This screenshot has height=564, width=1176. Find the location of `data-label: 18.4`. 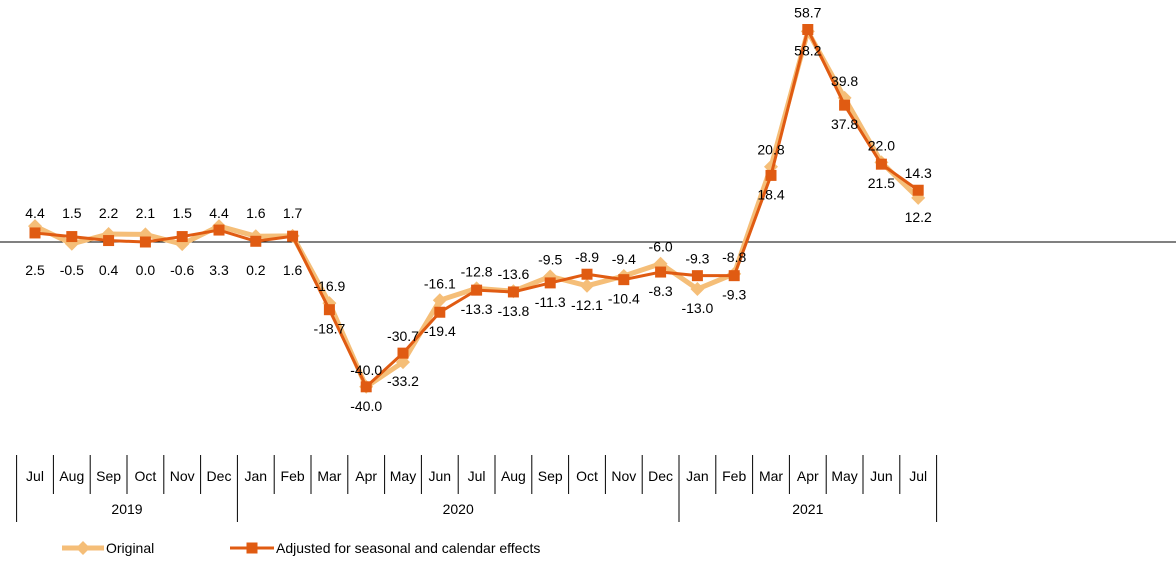

data-label: 18.4 is located at coordinates (770, 194).